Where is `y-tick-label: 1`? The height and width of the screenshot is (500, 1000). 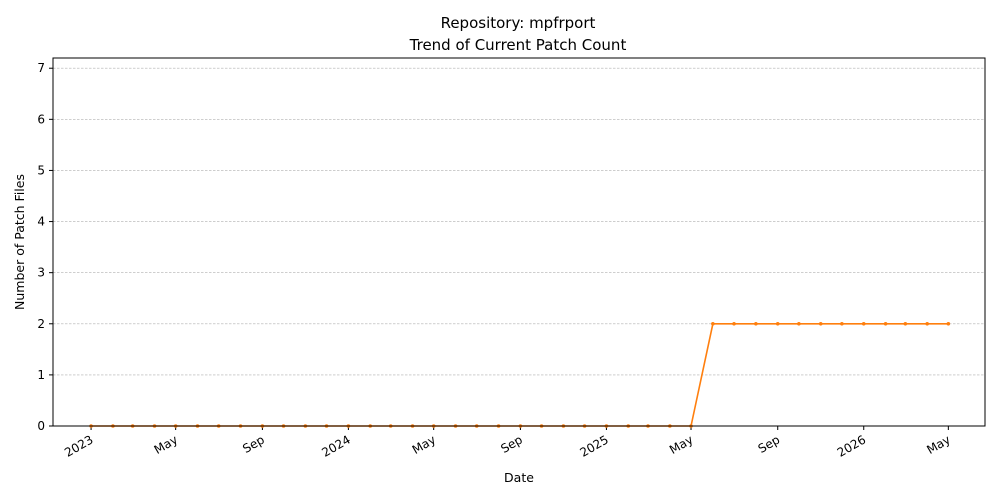 y-tick-label: 1 is located at coordinates (41, 375).